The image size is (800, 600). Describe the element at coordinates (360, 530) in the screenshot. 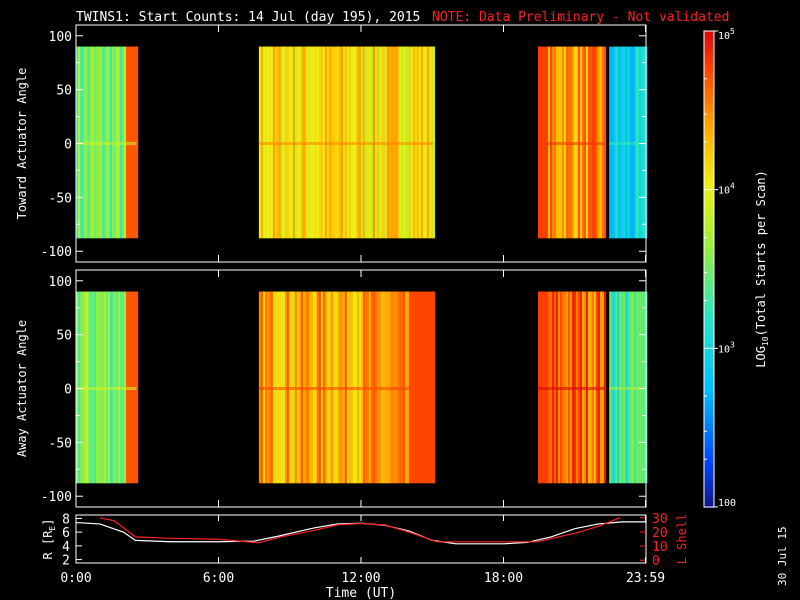

I see `l-shell-line` at that location.